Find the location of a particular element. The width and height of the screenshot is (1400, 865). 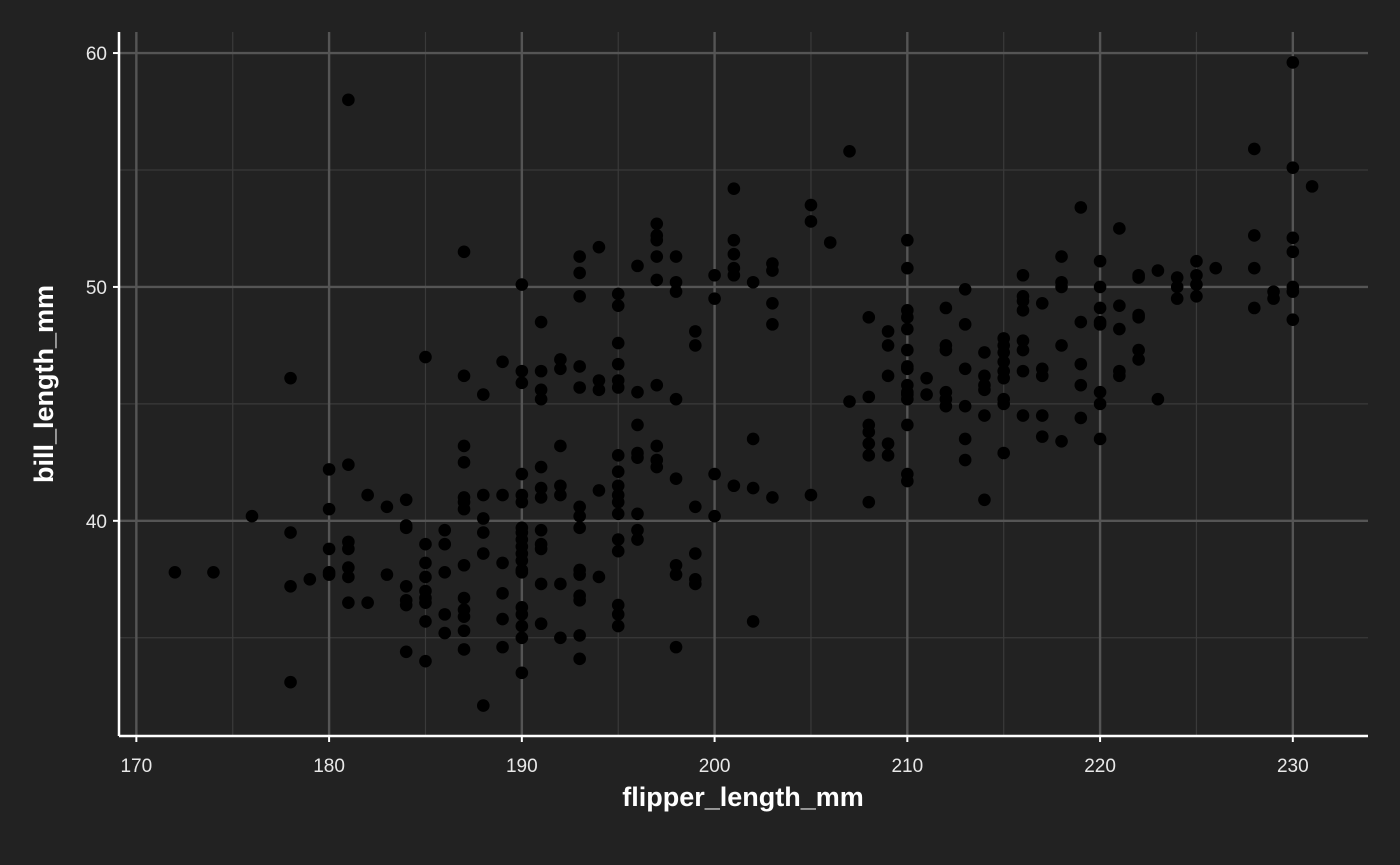

x-tick-label: 200 is located at coordinates (715, 766).